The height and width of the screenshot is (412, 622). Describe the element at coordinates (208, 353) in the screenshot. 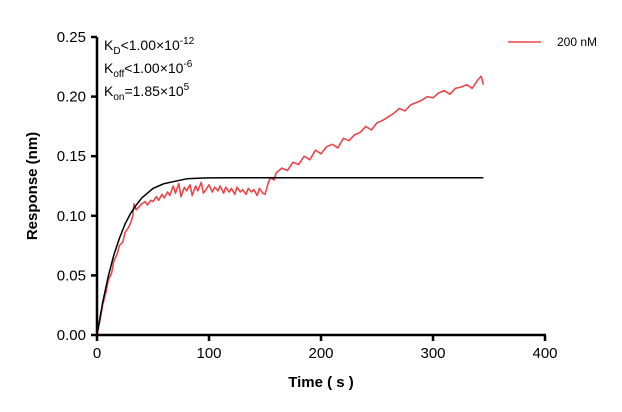

I see `x-tick-label: 100` at that location.